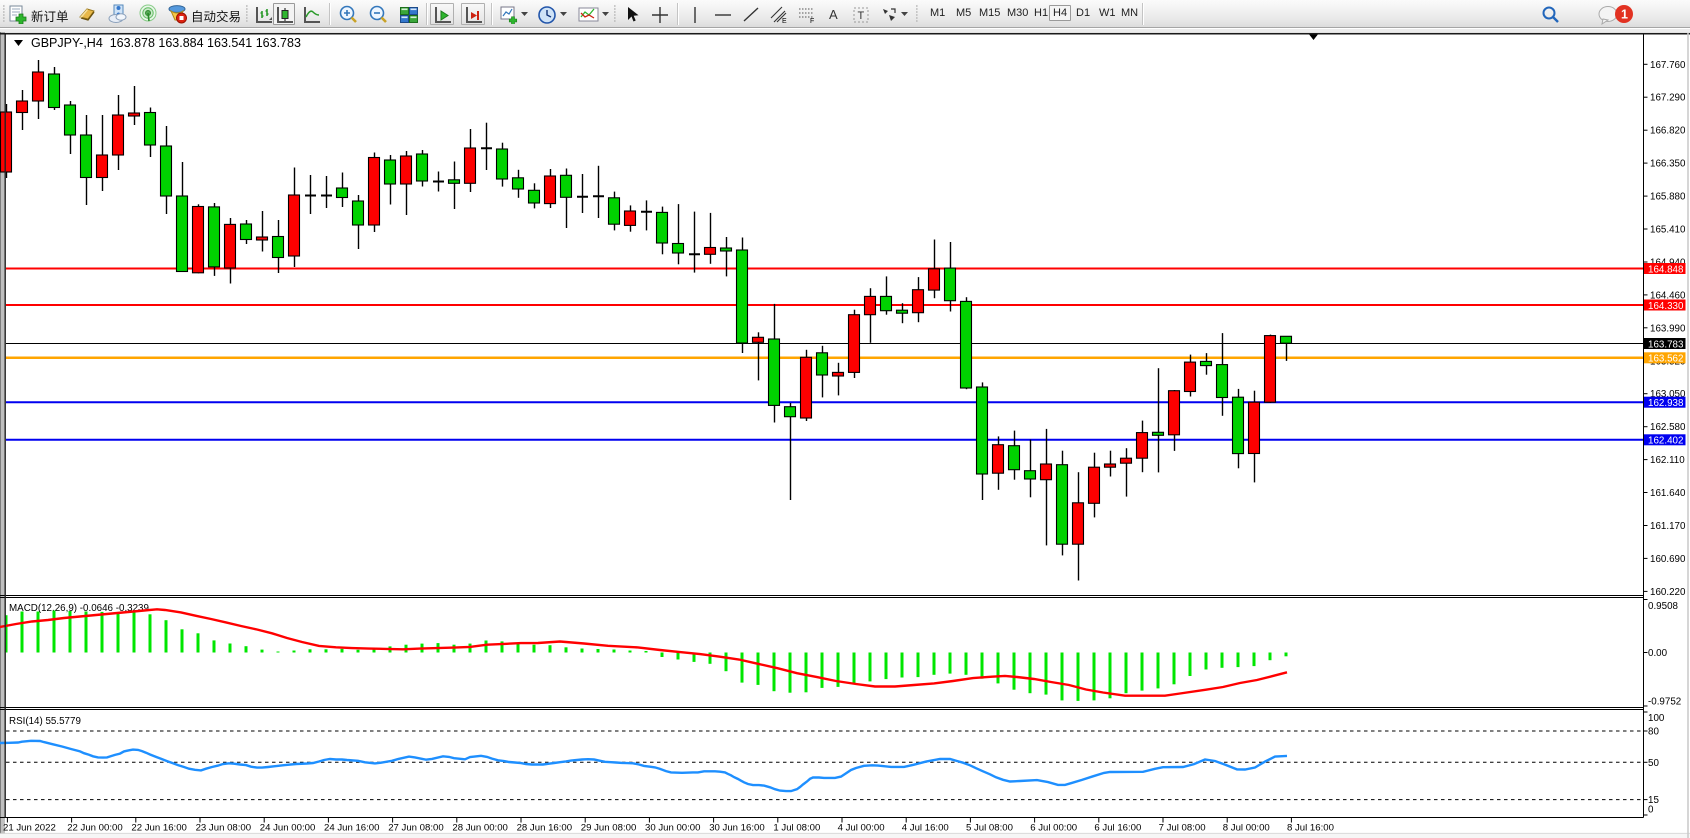  Describe the element at coordinates (1665, 441) in the screenshot. I see `svg-text: 162.402` at that location.